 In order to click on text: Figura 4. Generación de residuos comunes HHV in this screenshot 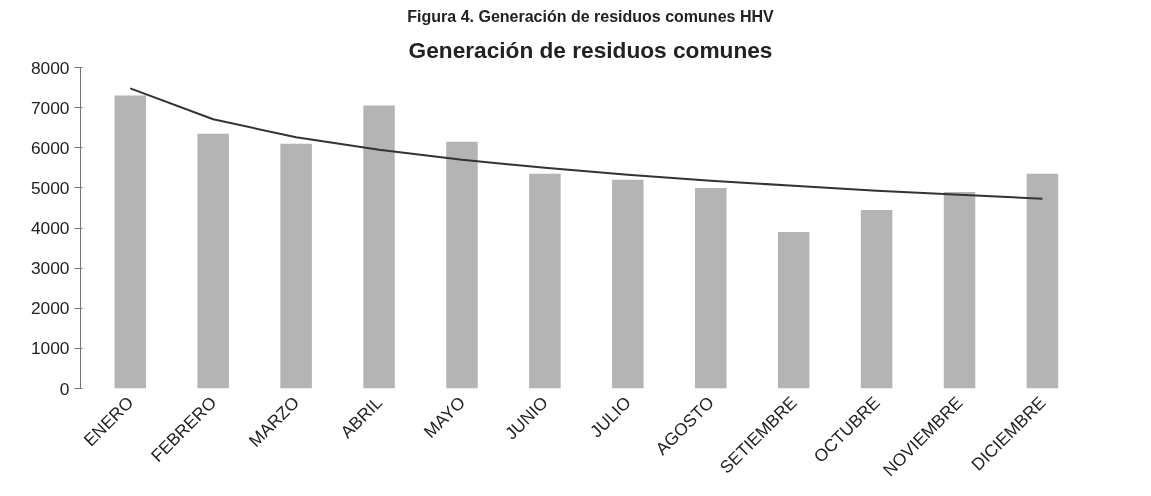, I will do `click(590, 16)`.